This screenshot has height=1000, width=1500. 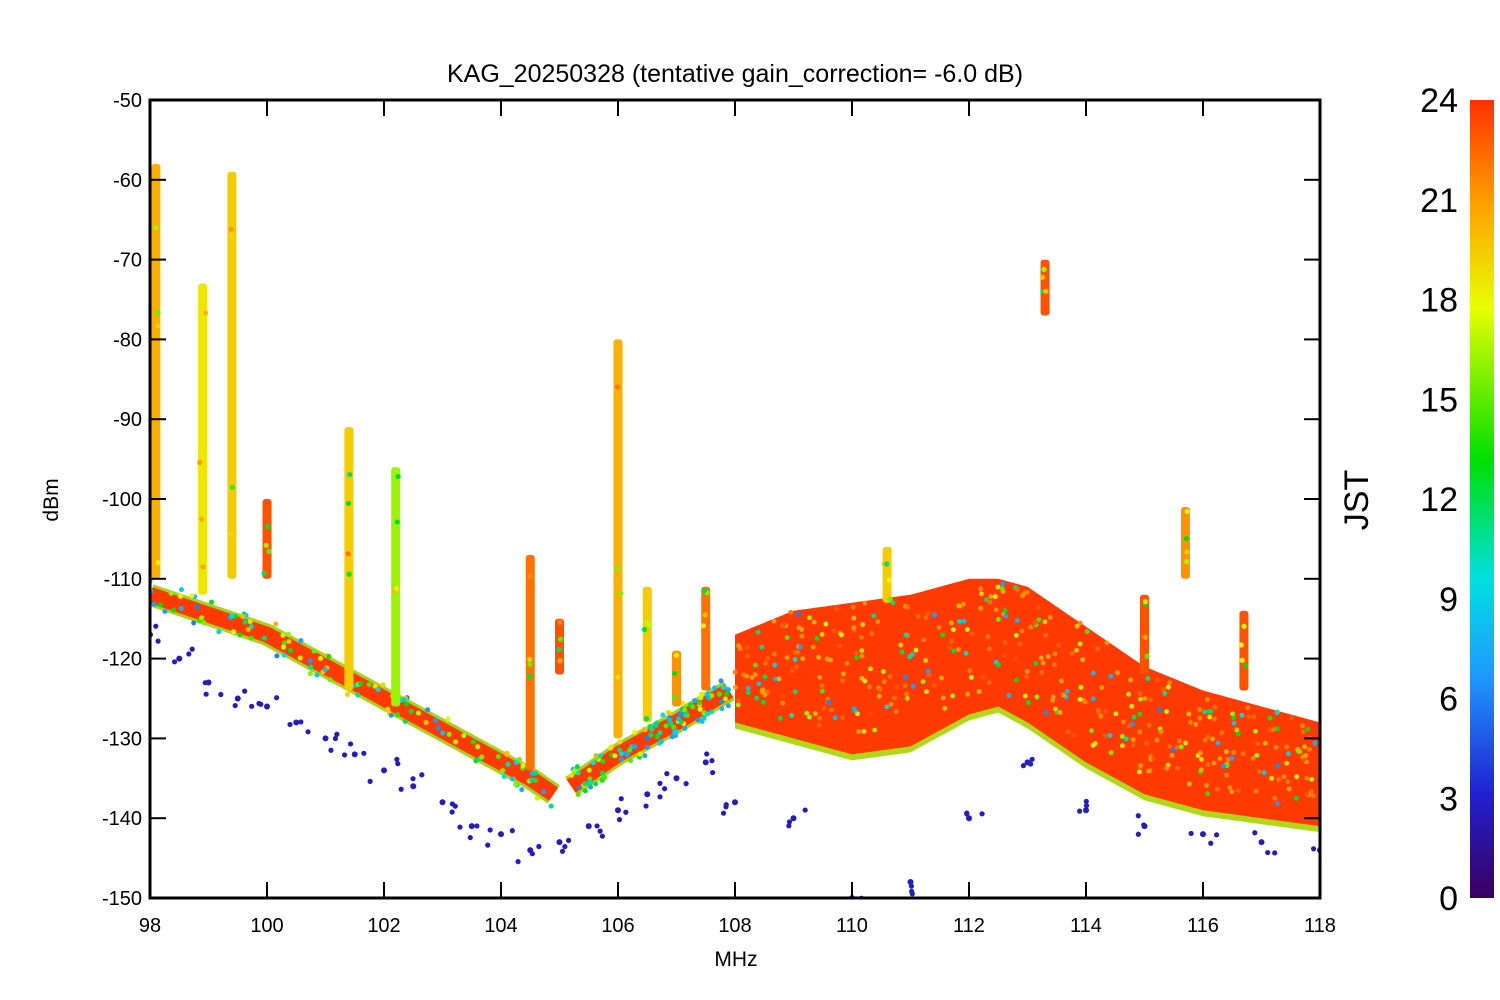 I want to click on x-tick-label: 108, so click(x=734, y=926).